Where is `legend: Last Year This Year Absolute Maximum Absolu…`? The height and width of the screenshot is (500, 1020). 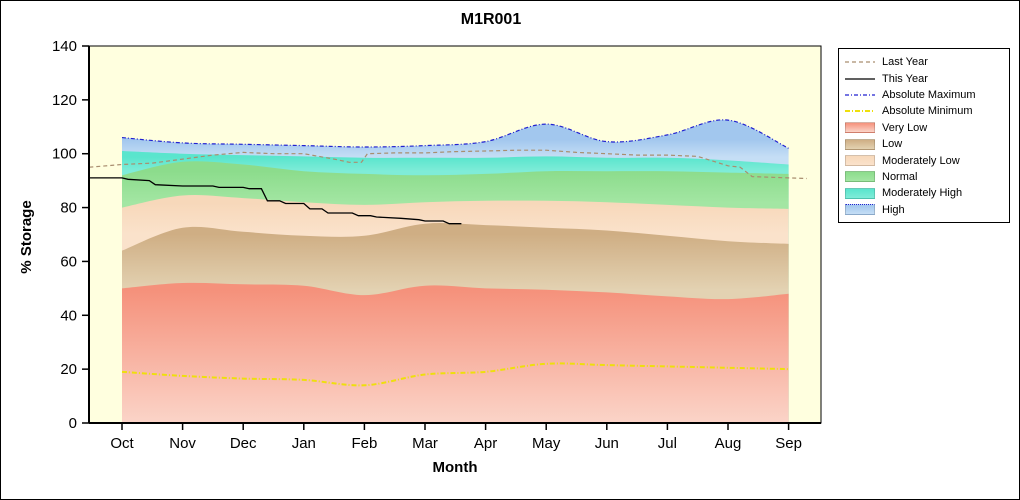 legend: Last Year This Year Absolute Maximum Absolu… is located at coordinates (924, 135).